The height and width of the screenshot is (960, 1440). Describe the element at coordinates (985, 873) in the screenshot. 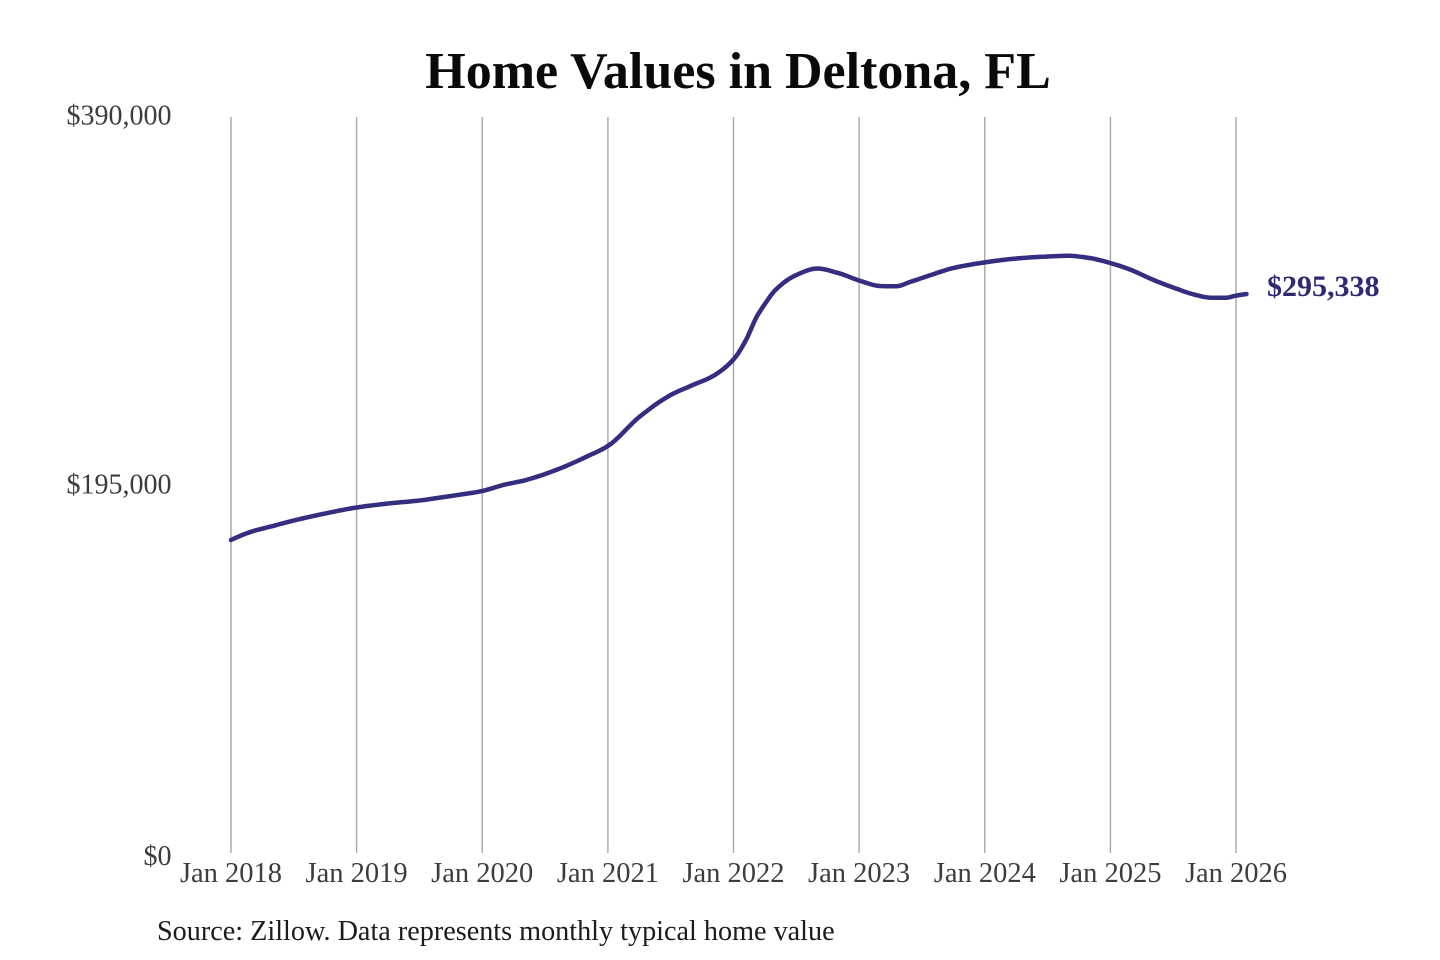

I see `svg-text: Jan 2024` at that location.